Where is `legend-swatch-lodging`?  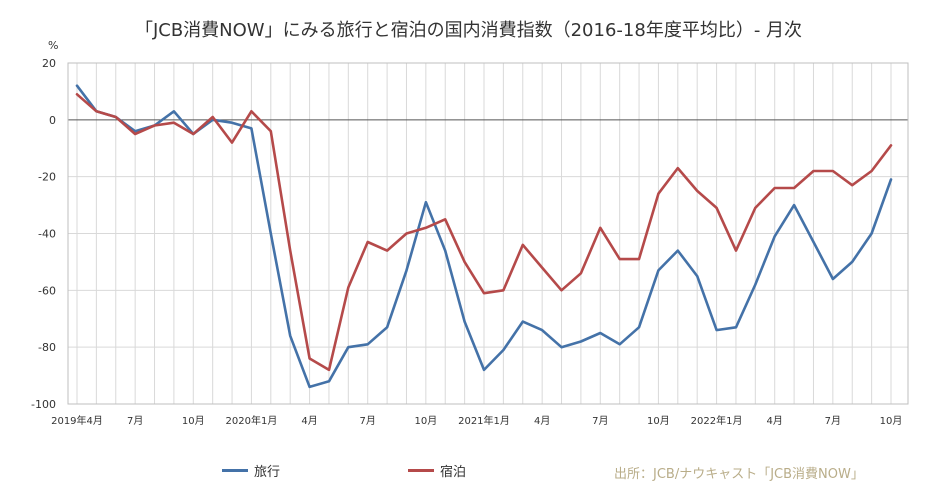
legend-swatch-lodging is located at coordinates (421, 470).